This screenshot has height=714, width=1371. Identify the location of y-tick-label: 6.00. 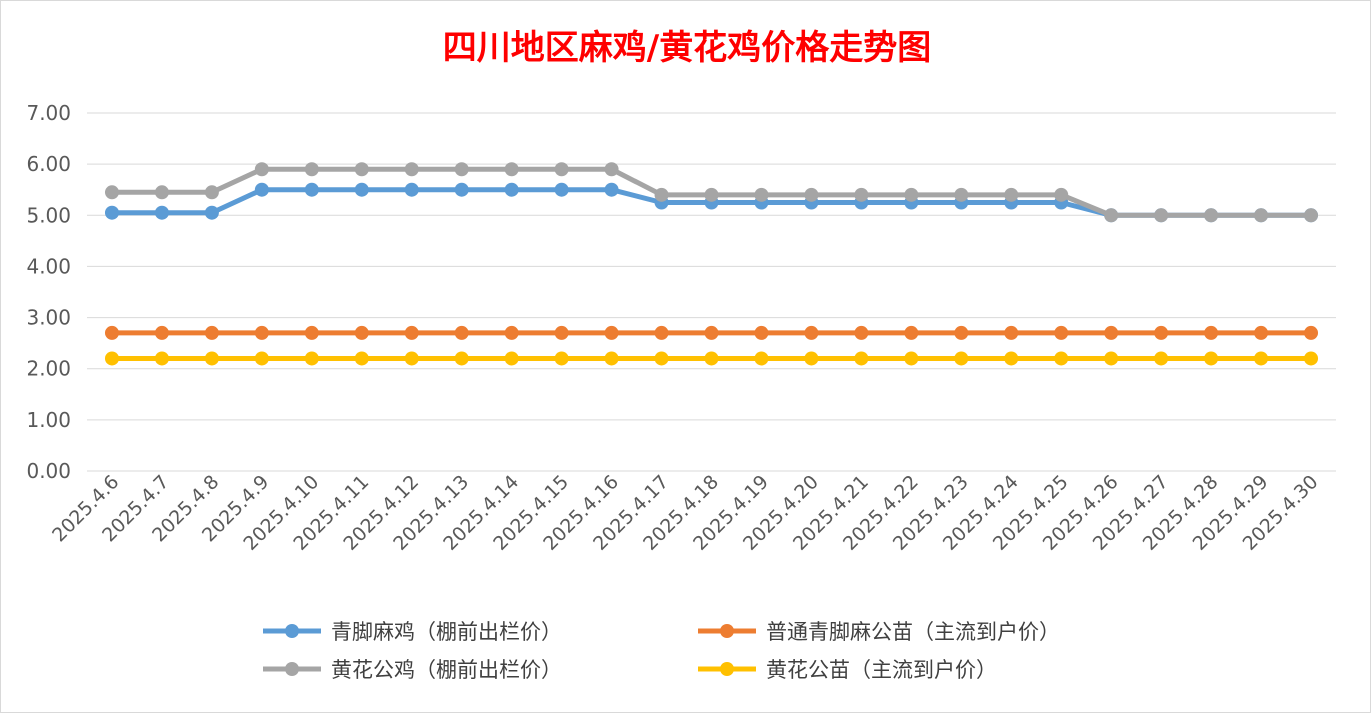
(48, 164).